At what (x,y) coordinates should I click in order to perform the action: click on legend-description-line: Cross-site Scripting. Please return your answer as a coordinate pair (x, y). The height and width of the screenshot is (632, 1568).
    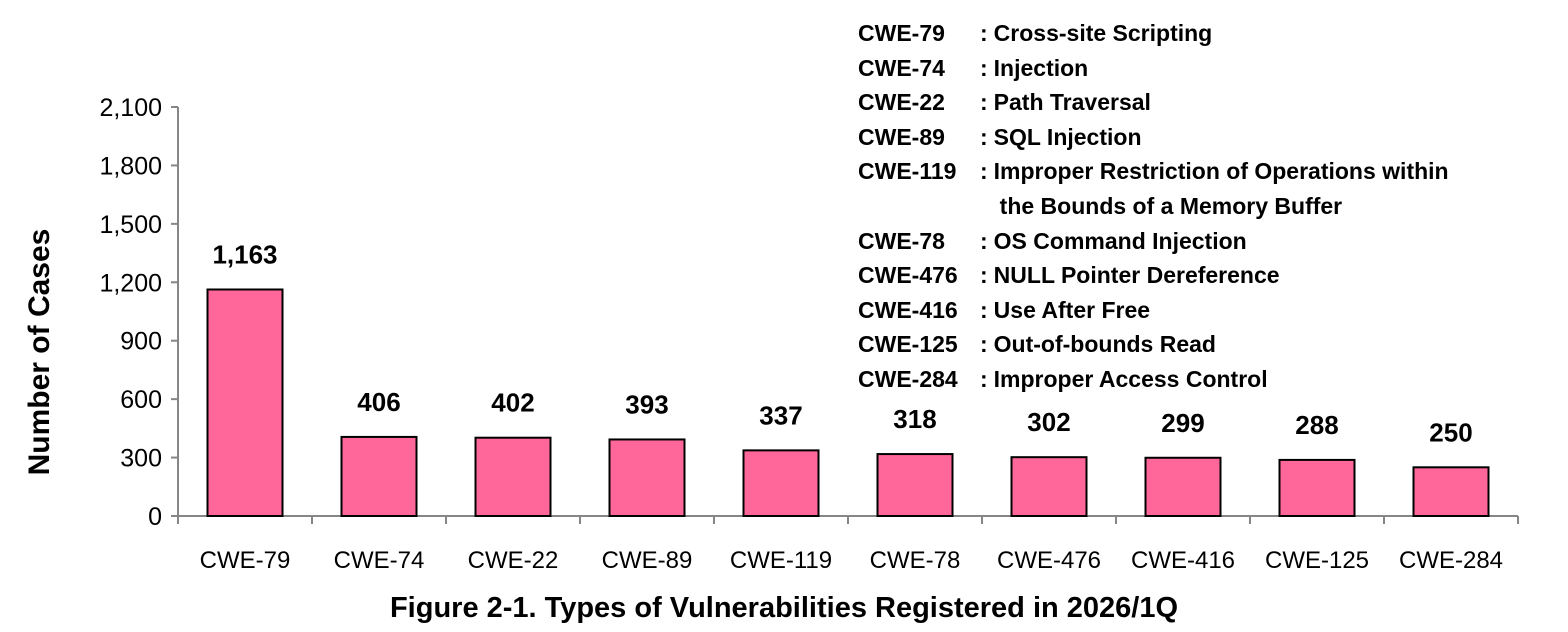
    Looking at the image, I should click on (1103, 33).